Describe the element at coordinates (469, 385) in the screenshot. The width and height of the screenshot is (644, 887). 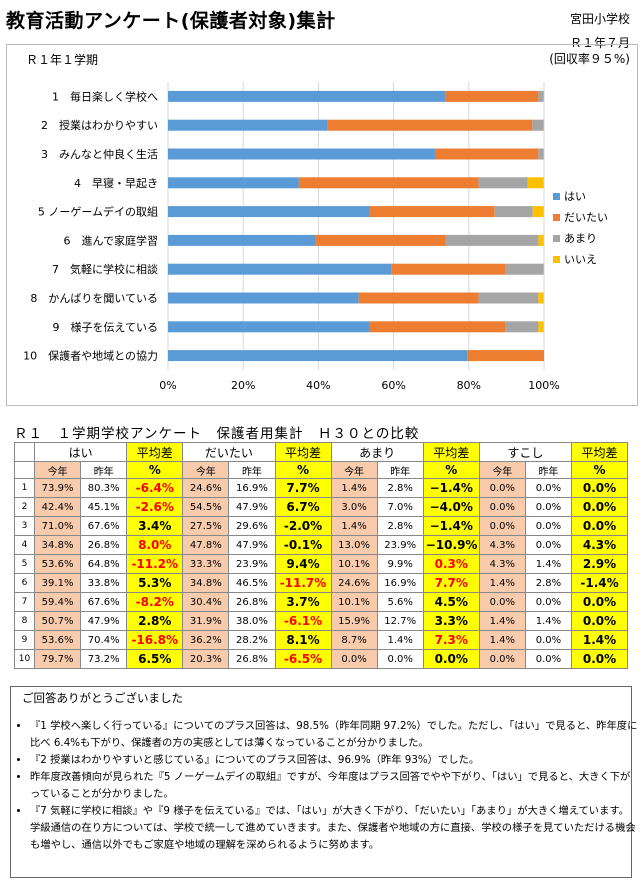
I see `x-tick-label: 80%` at that location.